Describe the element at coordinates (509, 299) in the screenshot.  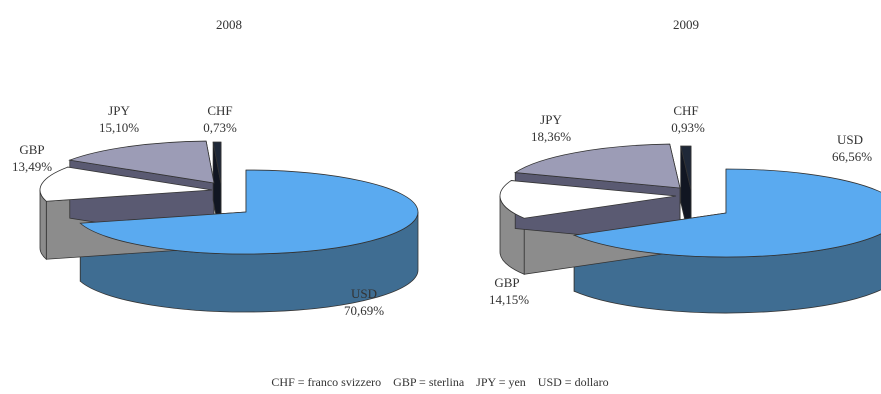
I see `slice-value-gbp-2009: 14,15%` at that location.